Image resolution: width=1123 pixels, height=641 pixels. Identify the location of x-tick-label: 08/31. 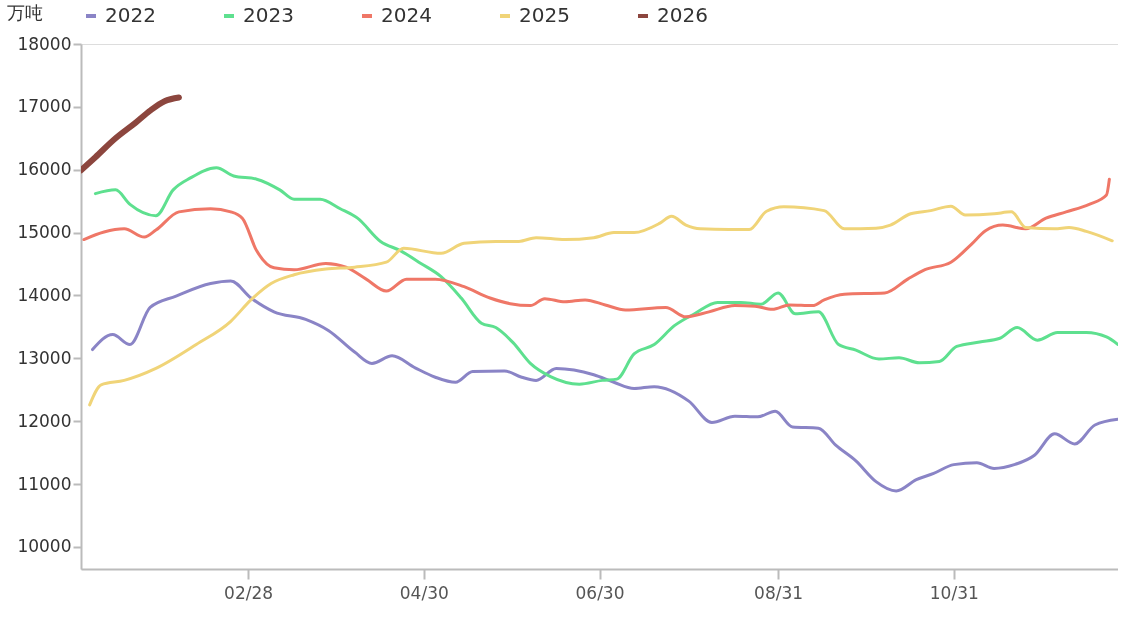
(779, 592).